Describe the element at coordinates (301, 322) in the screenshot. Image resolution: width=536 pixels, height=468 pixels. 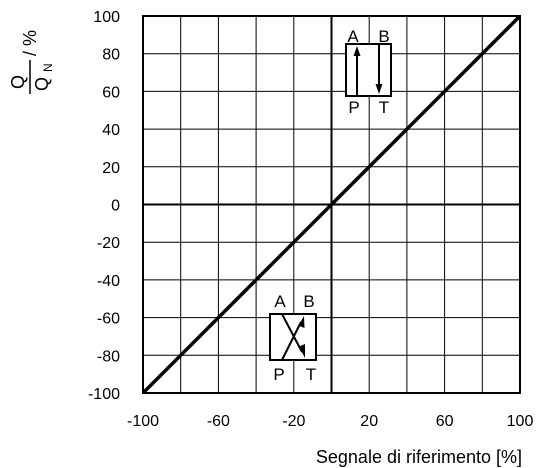
I see `valve-crossed-arrowhead-up-icon` at that location.